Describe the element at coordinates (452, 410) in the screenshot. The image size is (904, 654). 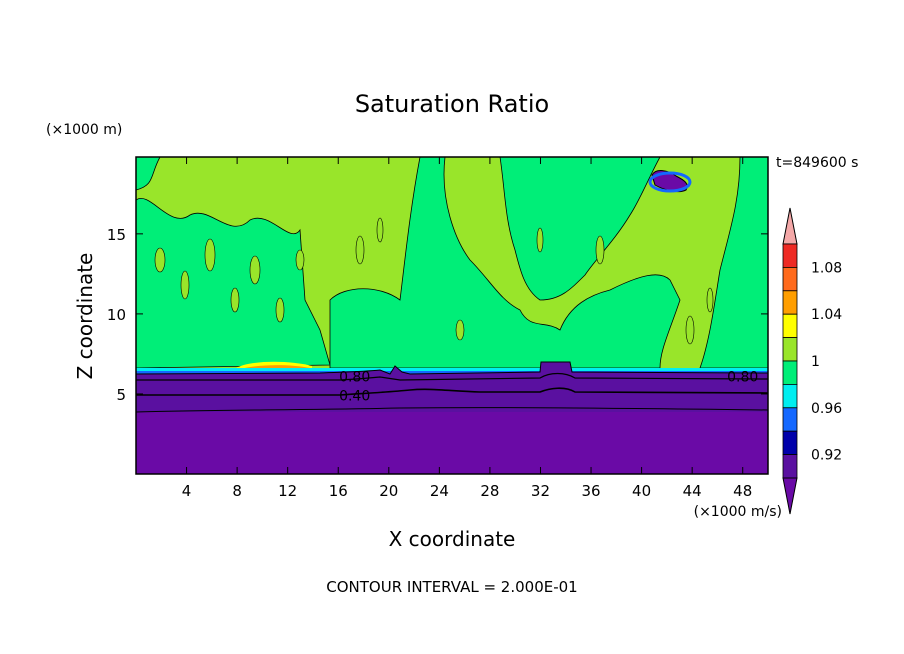
I see `contour-line-lower` at that location.